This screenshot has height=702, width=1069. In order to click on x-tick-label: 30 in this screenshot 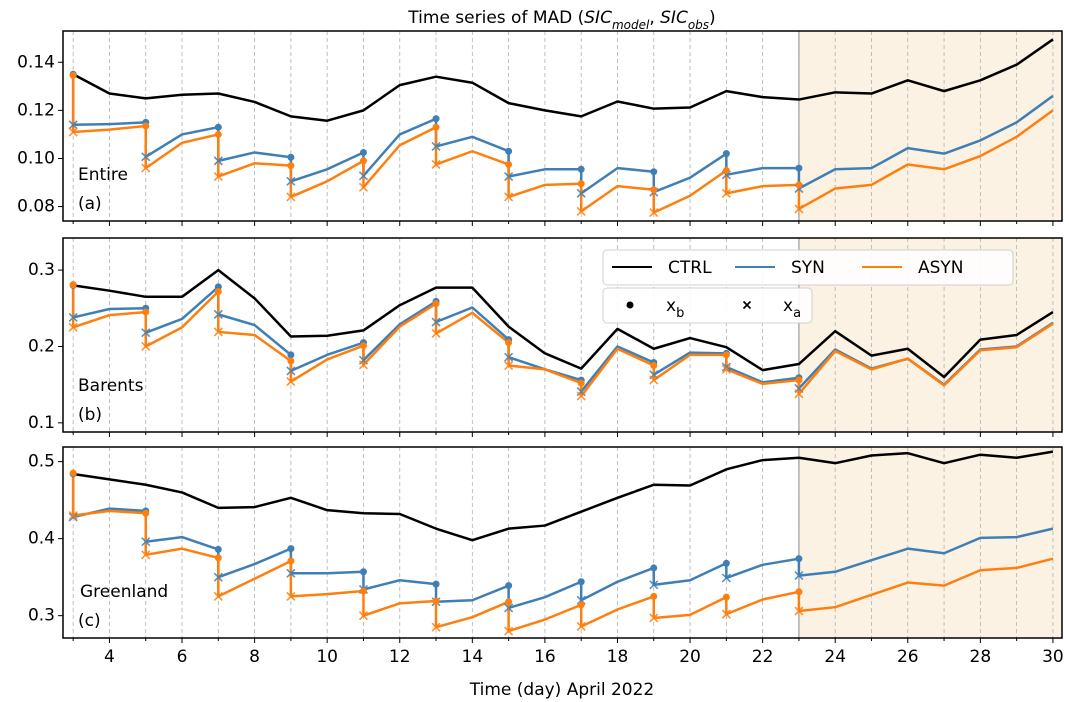, I will do `click(1053, 657)`.